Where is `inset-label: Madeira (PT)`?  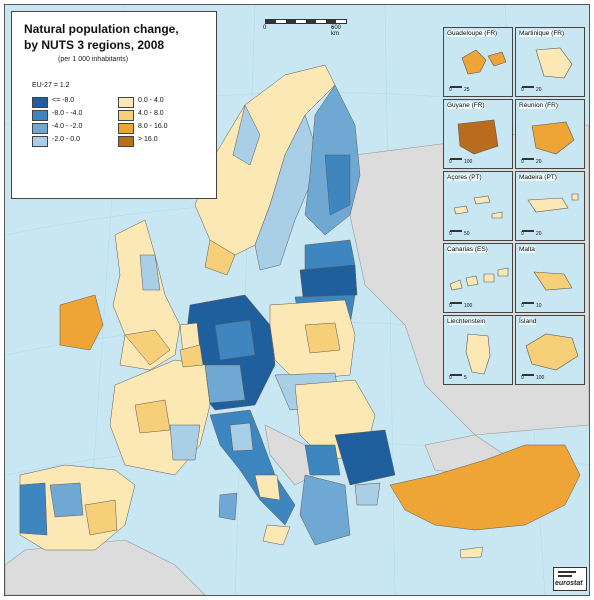 inset-label: Madeira (PT) is located at coordinates (538, 177).